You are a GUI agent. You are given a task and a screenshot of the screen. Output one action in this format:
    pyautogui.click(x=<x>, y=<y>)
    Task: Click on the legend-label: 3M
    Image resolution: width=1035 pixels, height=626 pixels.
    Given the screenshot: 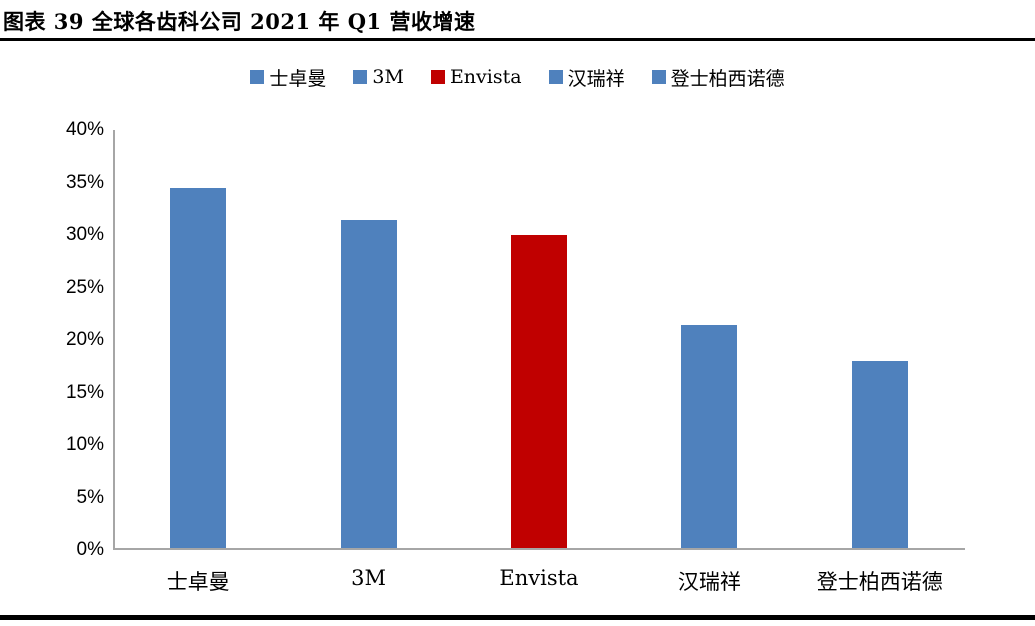 What is the action you would take?
    pyautogui.click(x=388, y=77)
    